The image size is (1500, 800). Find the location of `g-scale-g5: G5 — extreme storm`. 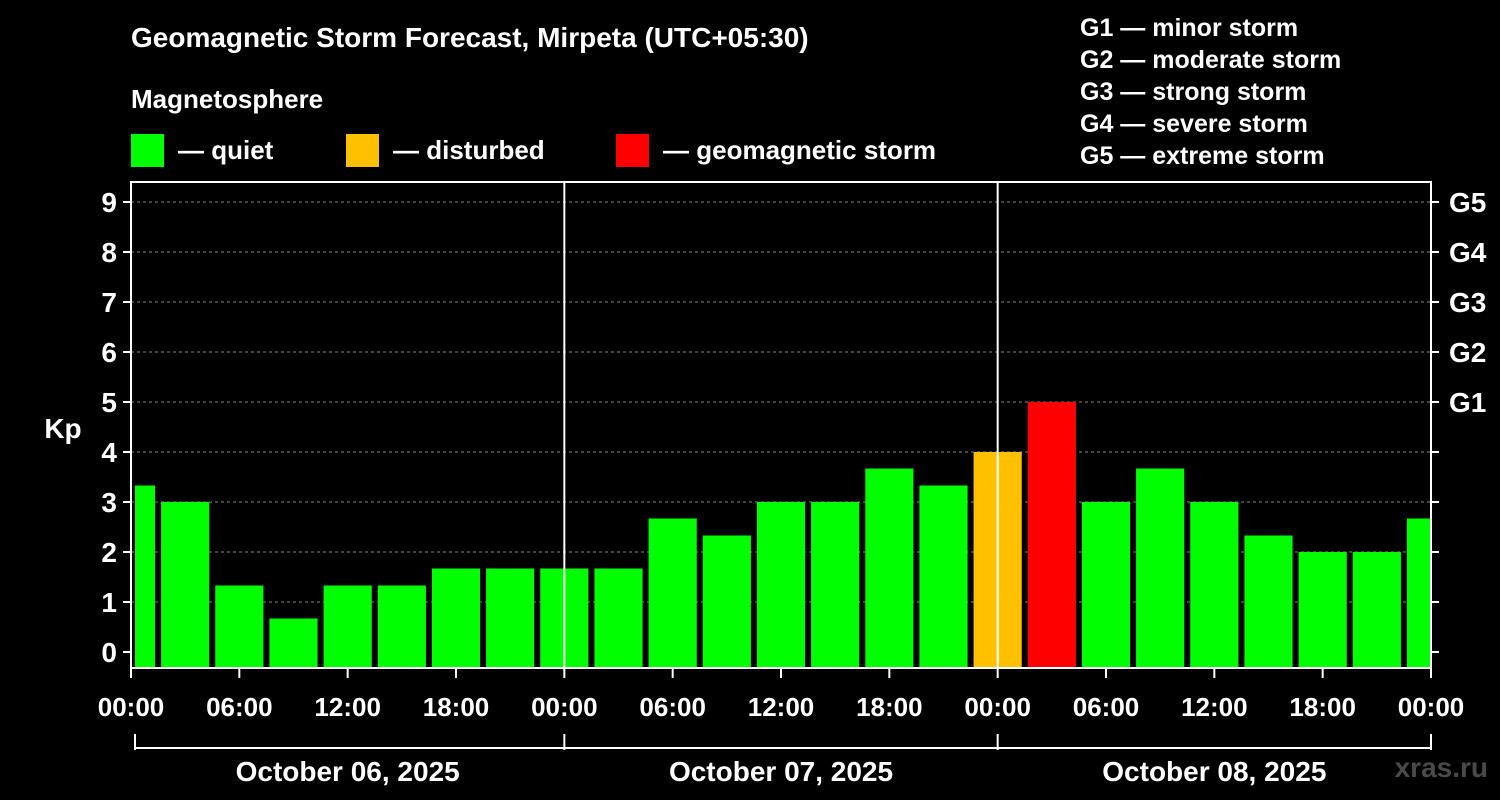

g-scale-g5: G5 — extreme storm is located at coordinates (1202, 156).